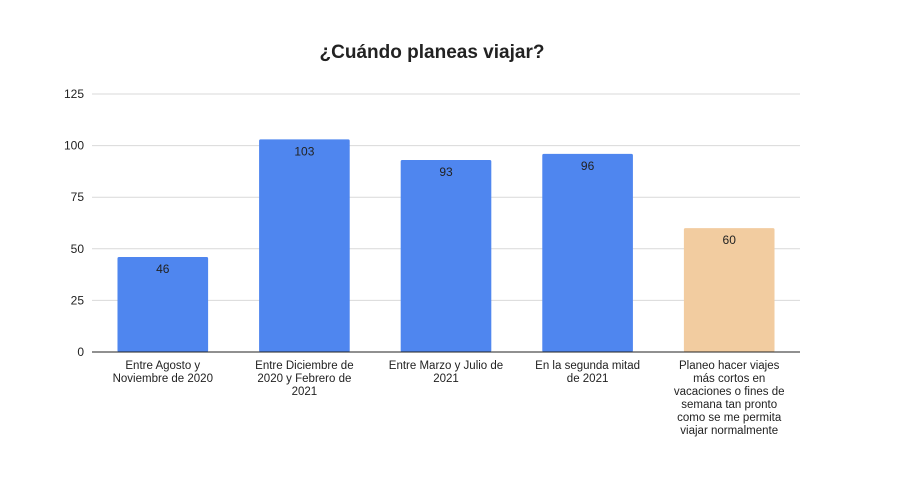 The image size is (904, 480). What do you see at coordinates (729, 431) in the screenshot?
I see `x-category-label-line: viajar normalmente` at bounding box center [729, 431].